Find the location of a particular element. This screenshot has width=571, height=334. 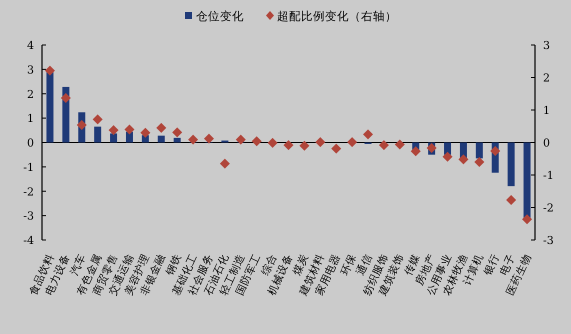

y2-tick-label: -1 is located at coordinates (548, 175).